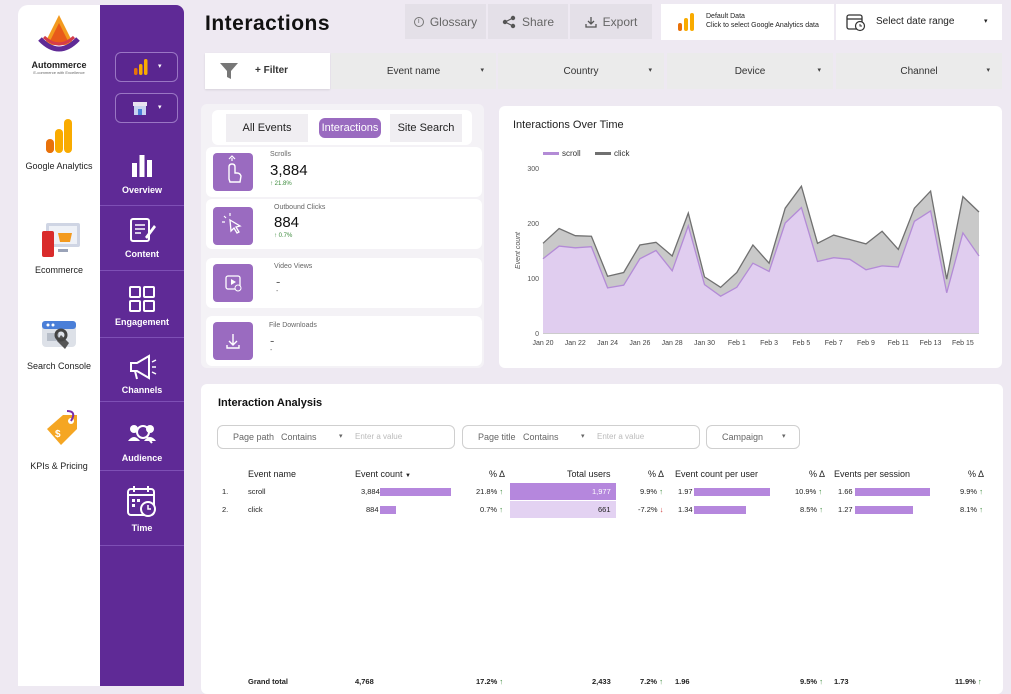 The height and width of the screenshot is (694, 1011). I want to click on col-header-total-users: Total users, so click(589, 474).